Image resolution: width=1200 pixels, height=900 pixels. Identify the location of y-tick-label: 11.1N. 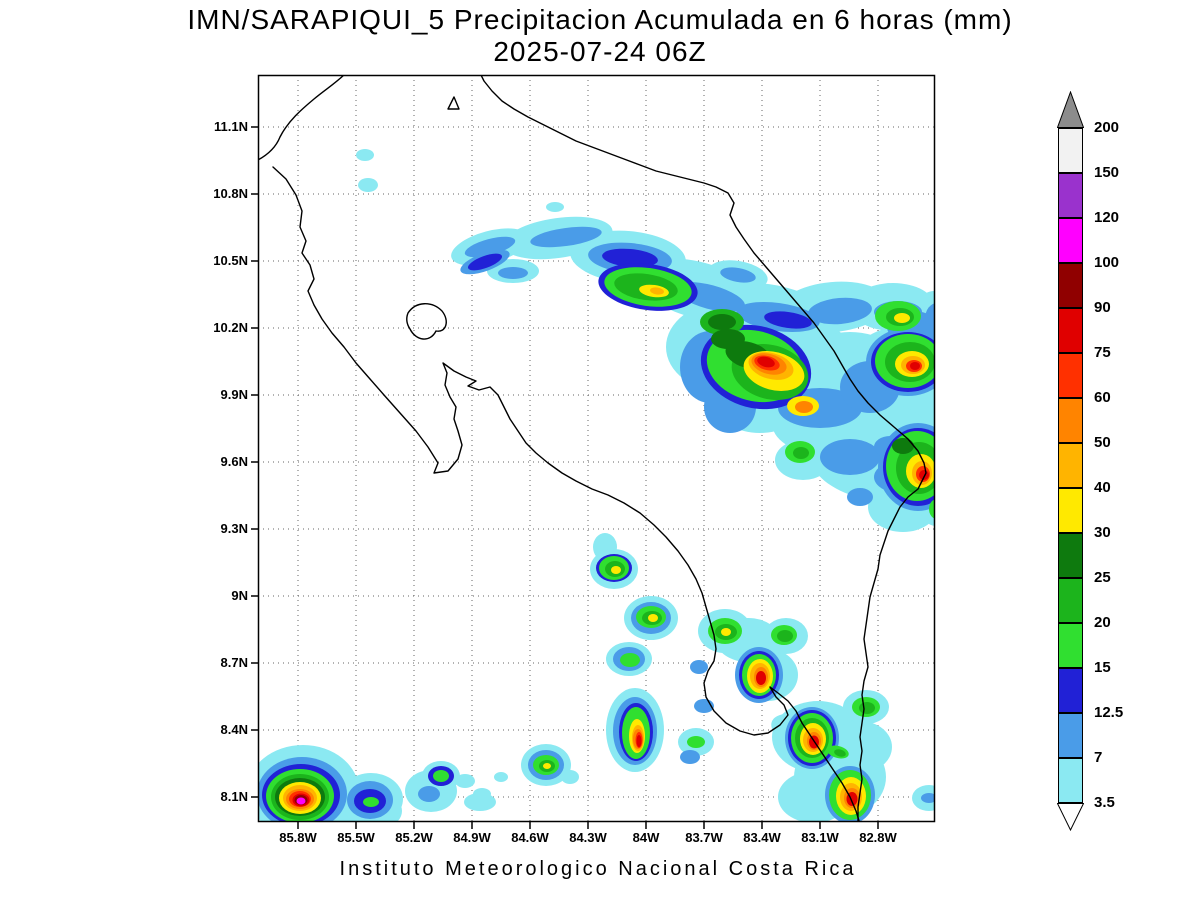
(231, 126).